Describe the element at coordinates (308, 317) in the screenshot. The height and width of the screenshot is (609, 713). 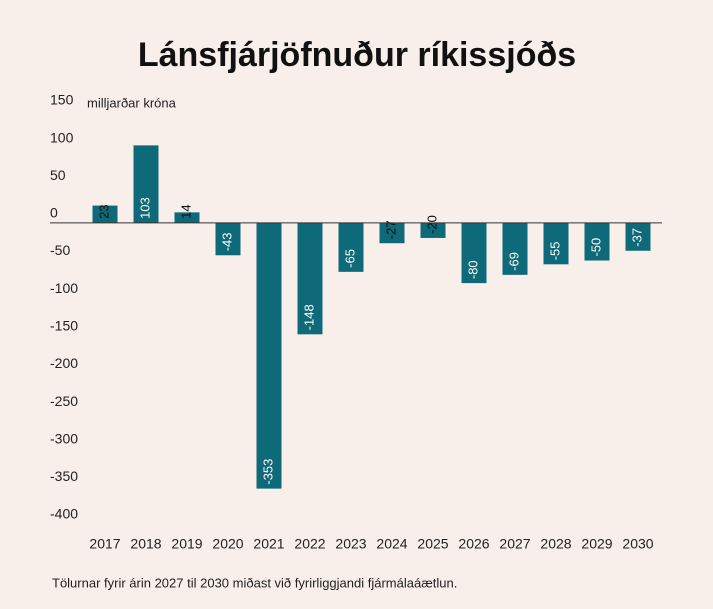
I see `value-label: -148` at that location.